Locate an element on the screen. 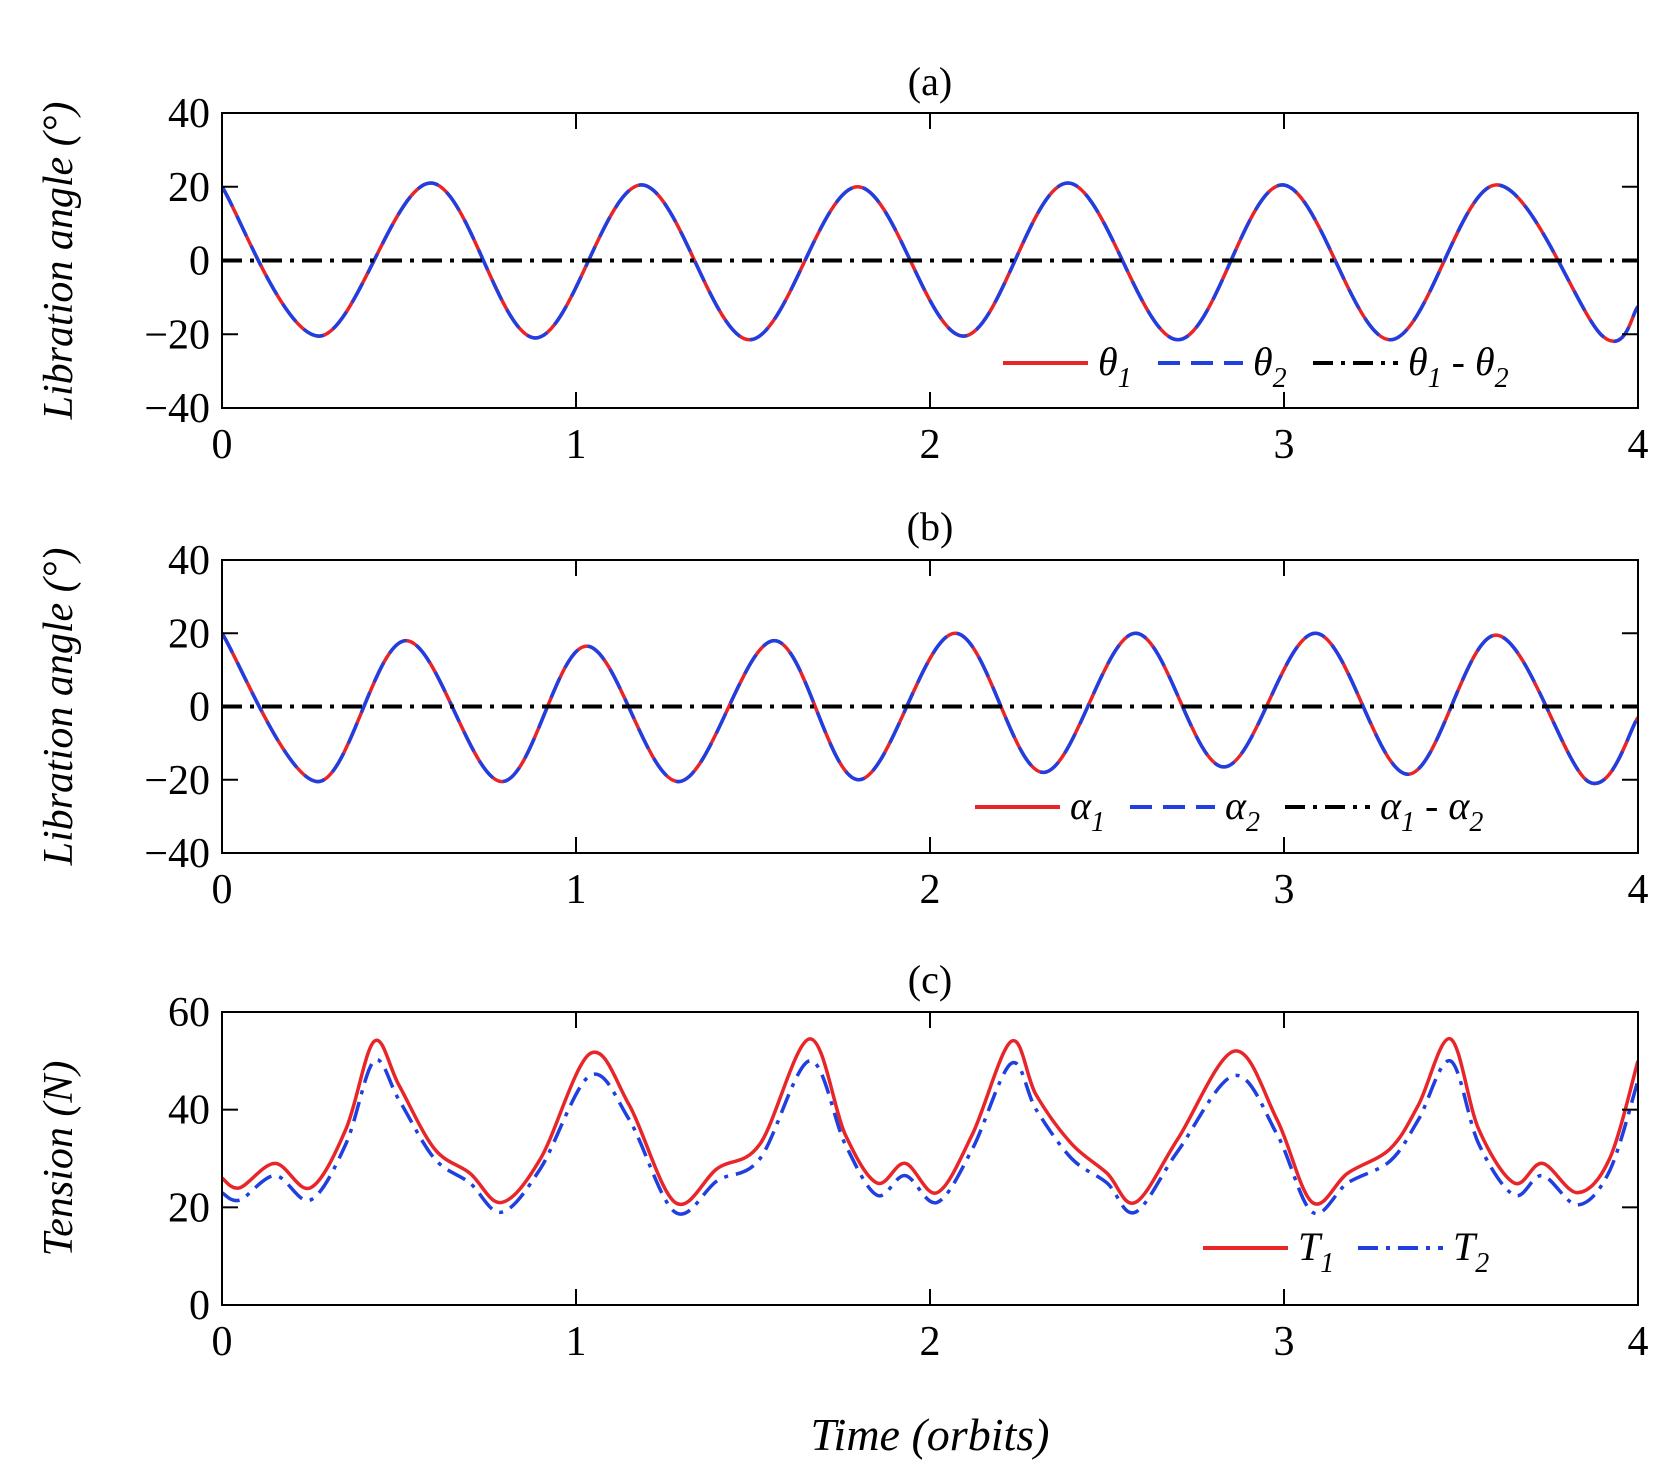 This screenshot has width=1679, height=1469. panel-title: (a) is located at coordinates (930, 81).